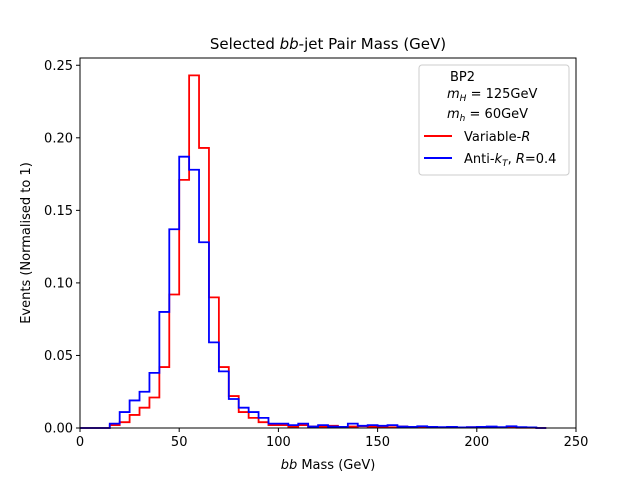  What do you see at coordinates (332, 439) in the screenshot?
I see `x-axis: 0 50 100 150 200 250` at bounding box center [332, 439].